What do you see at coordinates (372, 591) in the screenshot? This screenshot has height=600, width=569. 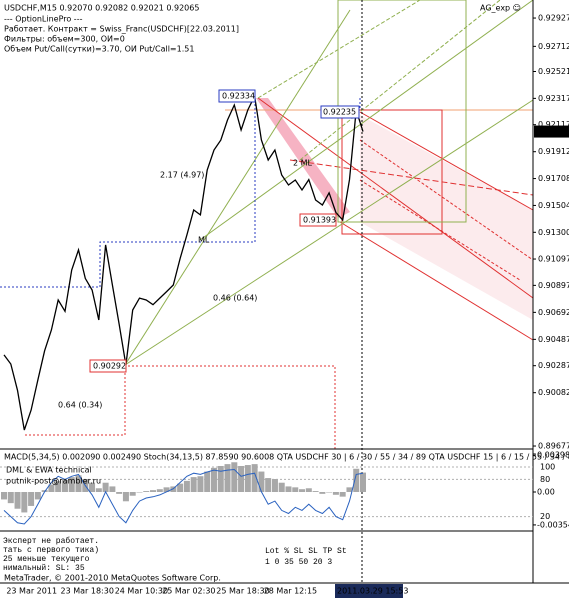 I see `x-tick-label: 2011.03.29 15:53` at bounding box center [372, 591].